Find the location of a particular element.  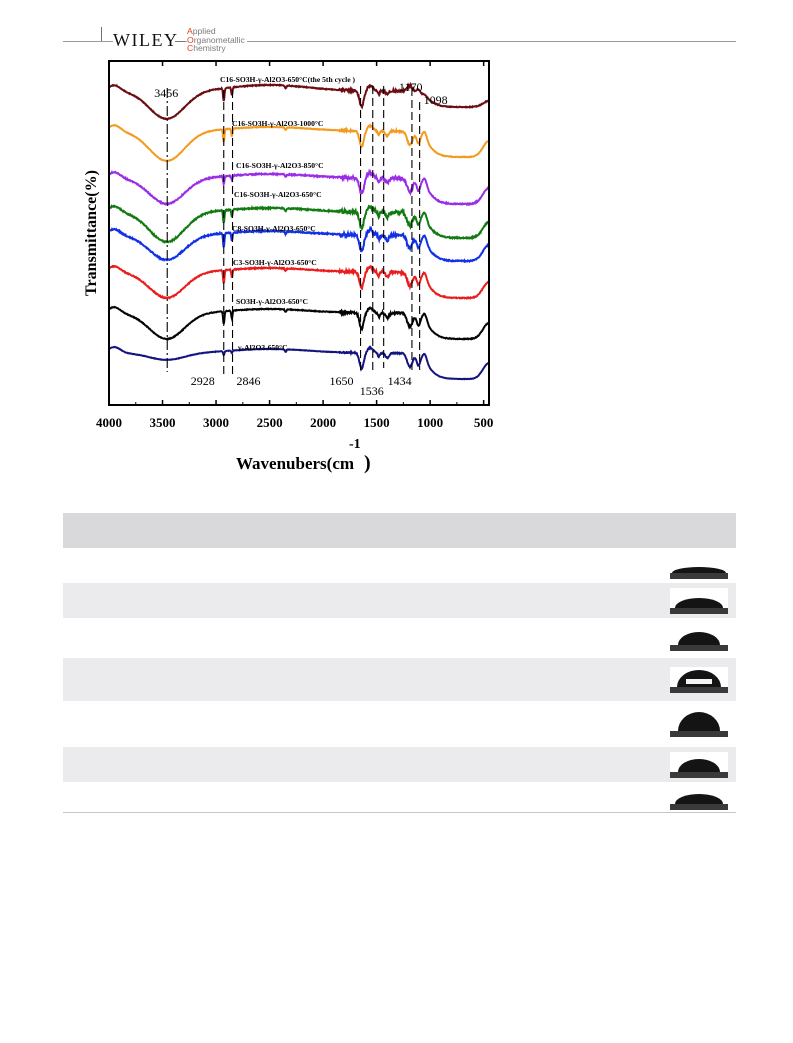

logo-dash is located at coordinates (180, 41).